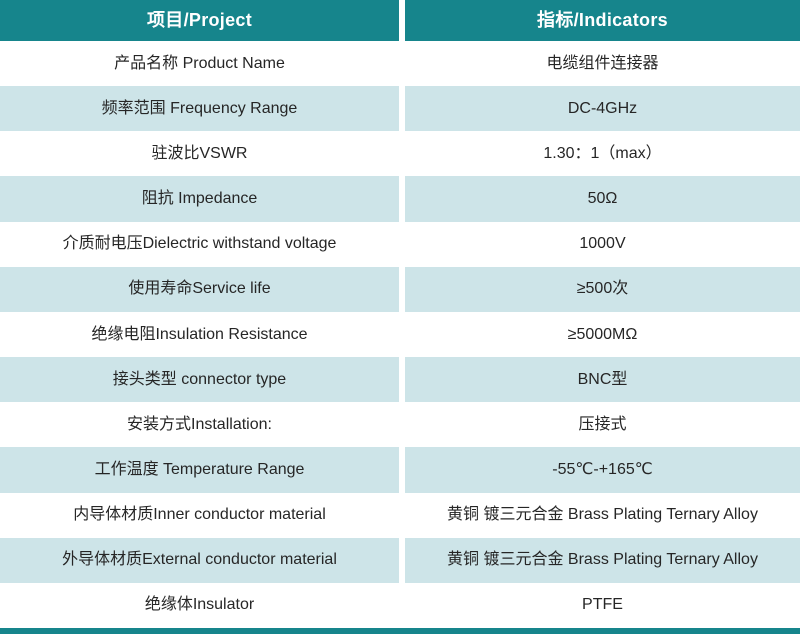 This screenshot has width=800, height=634. I want to click on project-cell: 工作温度 Temperature Range, so click(199, 470).